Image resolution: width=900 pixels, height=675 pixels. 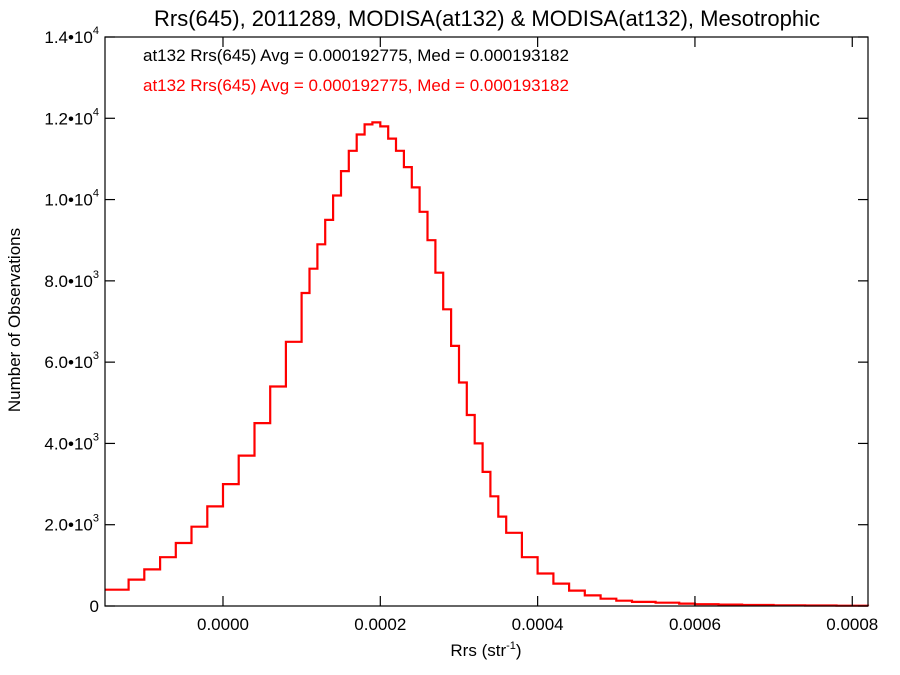 I want to click on x-tick-label: 0.0002, so click(x=380, y=624).